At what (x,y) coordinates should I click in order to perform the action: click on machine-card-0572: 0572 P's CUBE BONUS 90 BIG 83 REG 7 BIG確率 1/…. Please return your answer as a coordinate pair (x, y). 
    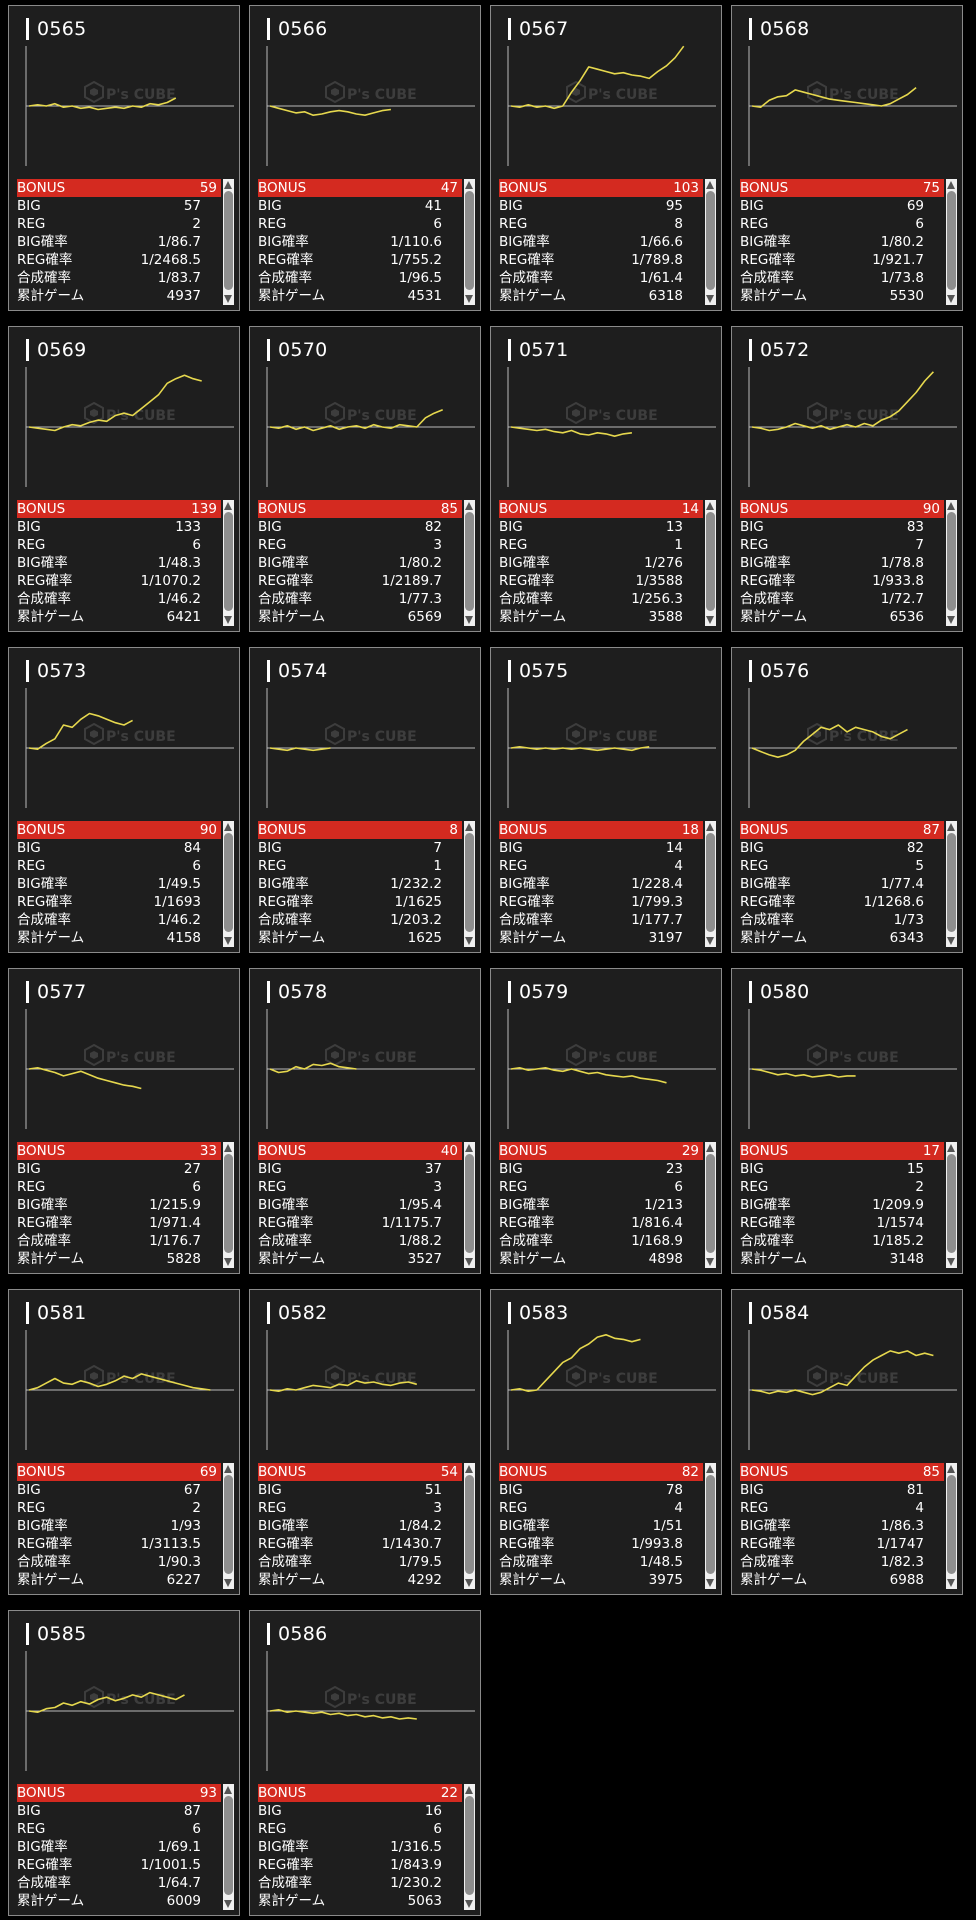
    Looking at the image, I should click on (847, 479).